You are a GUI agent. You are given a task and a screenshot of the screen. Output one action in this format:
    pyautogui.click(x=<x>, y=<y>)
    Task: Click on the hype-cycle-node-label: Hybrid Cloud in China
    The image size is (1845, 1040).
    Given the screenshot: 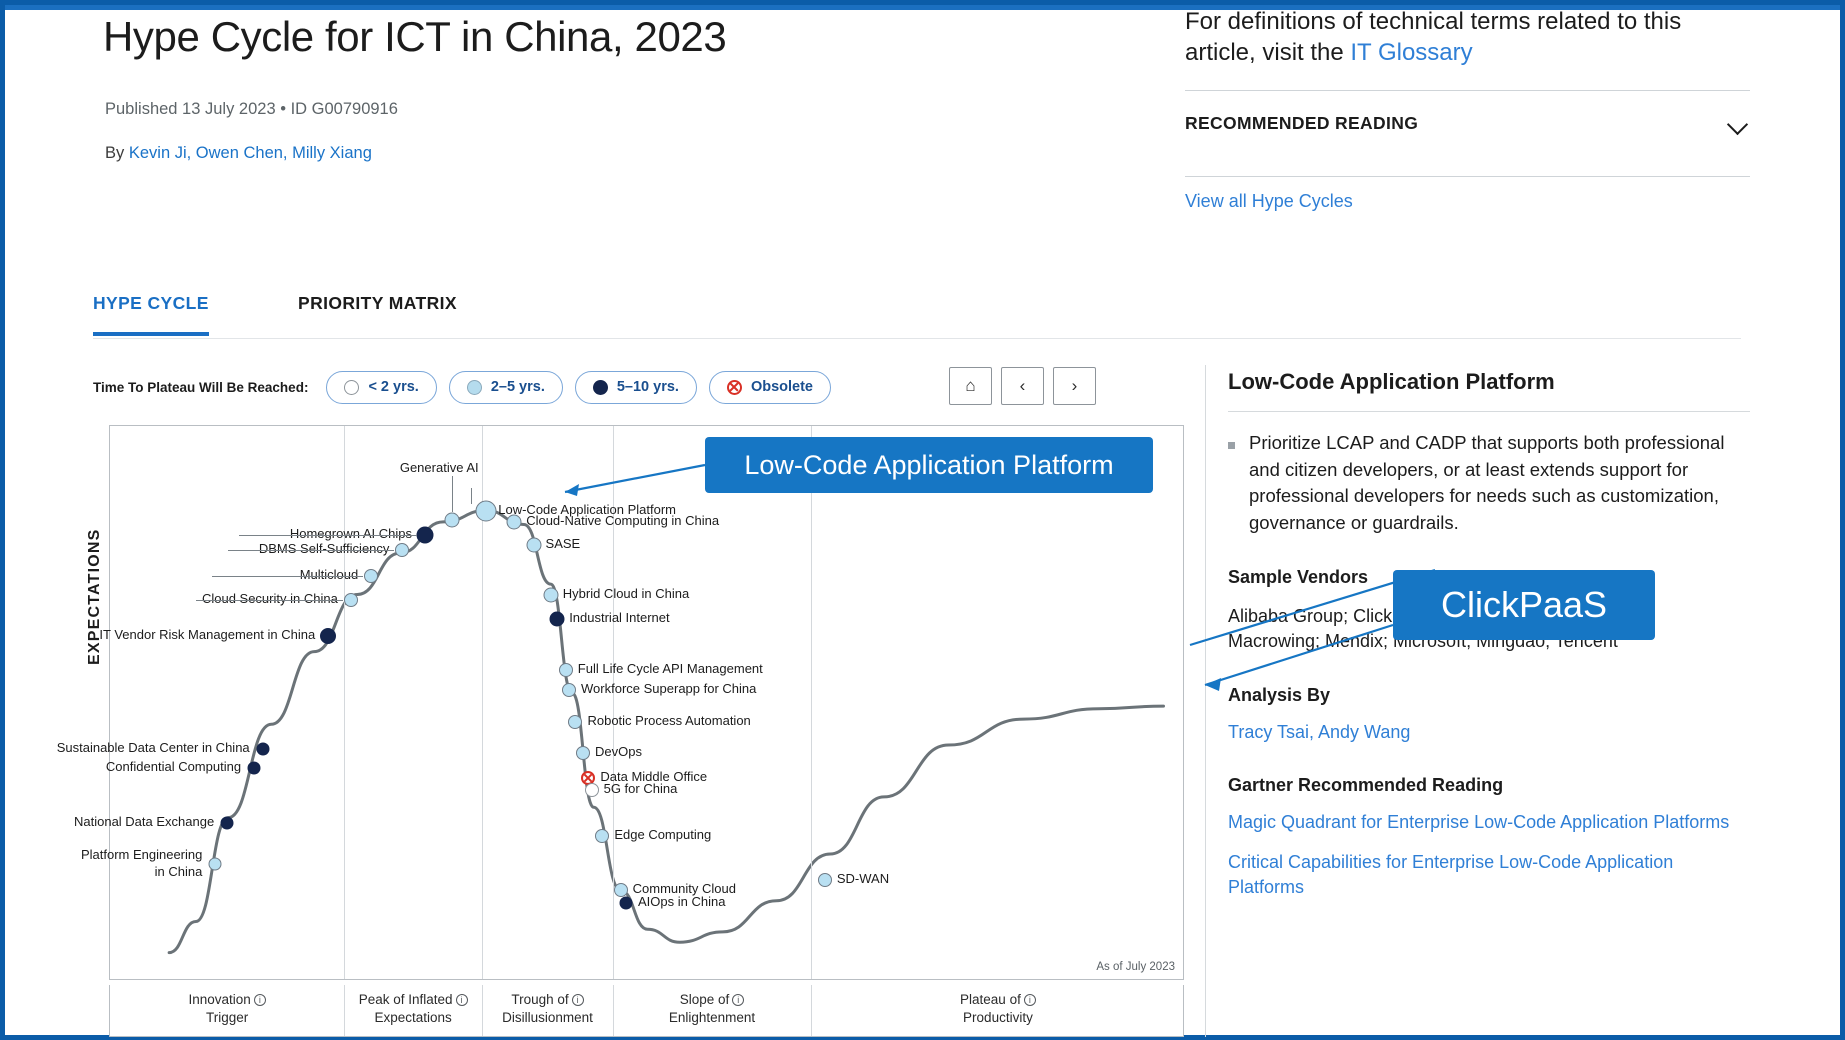 What is the action you would take?
    pyautogui.click(x=626, y=593)
    